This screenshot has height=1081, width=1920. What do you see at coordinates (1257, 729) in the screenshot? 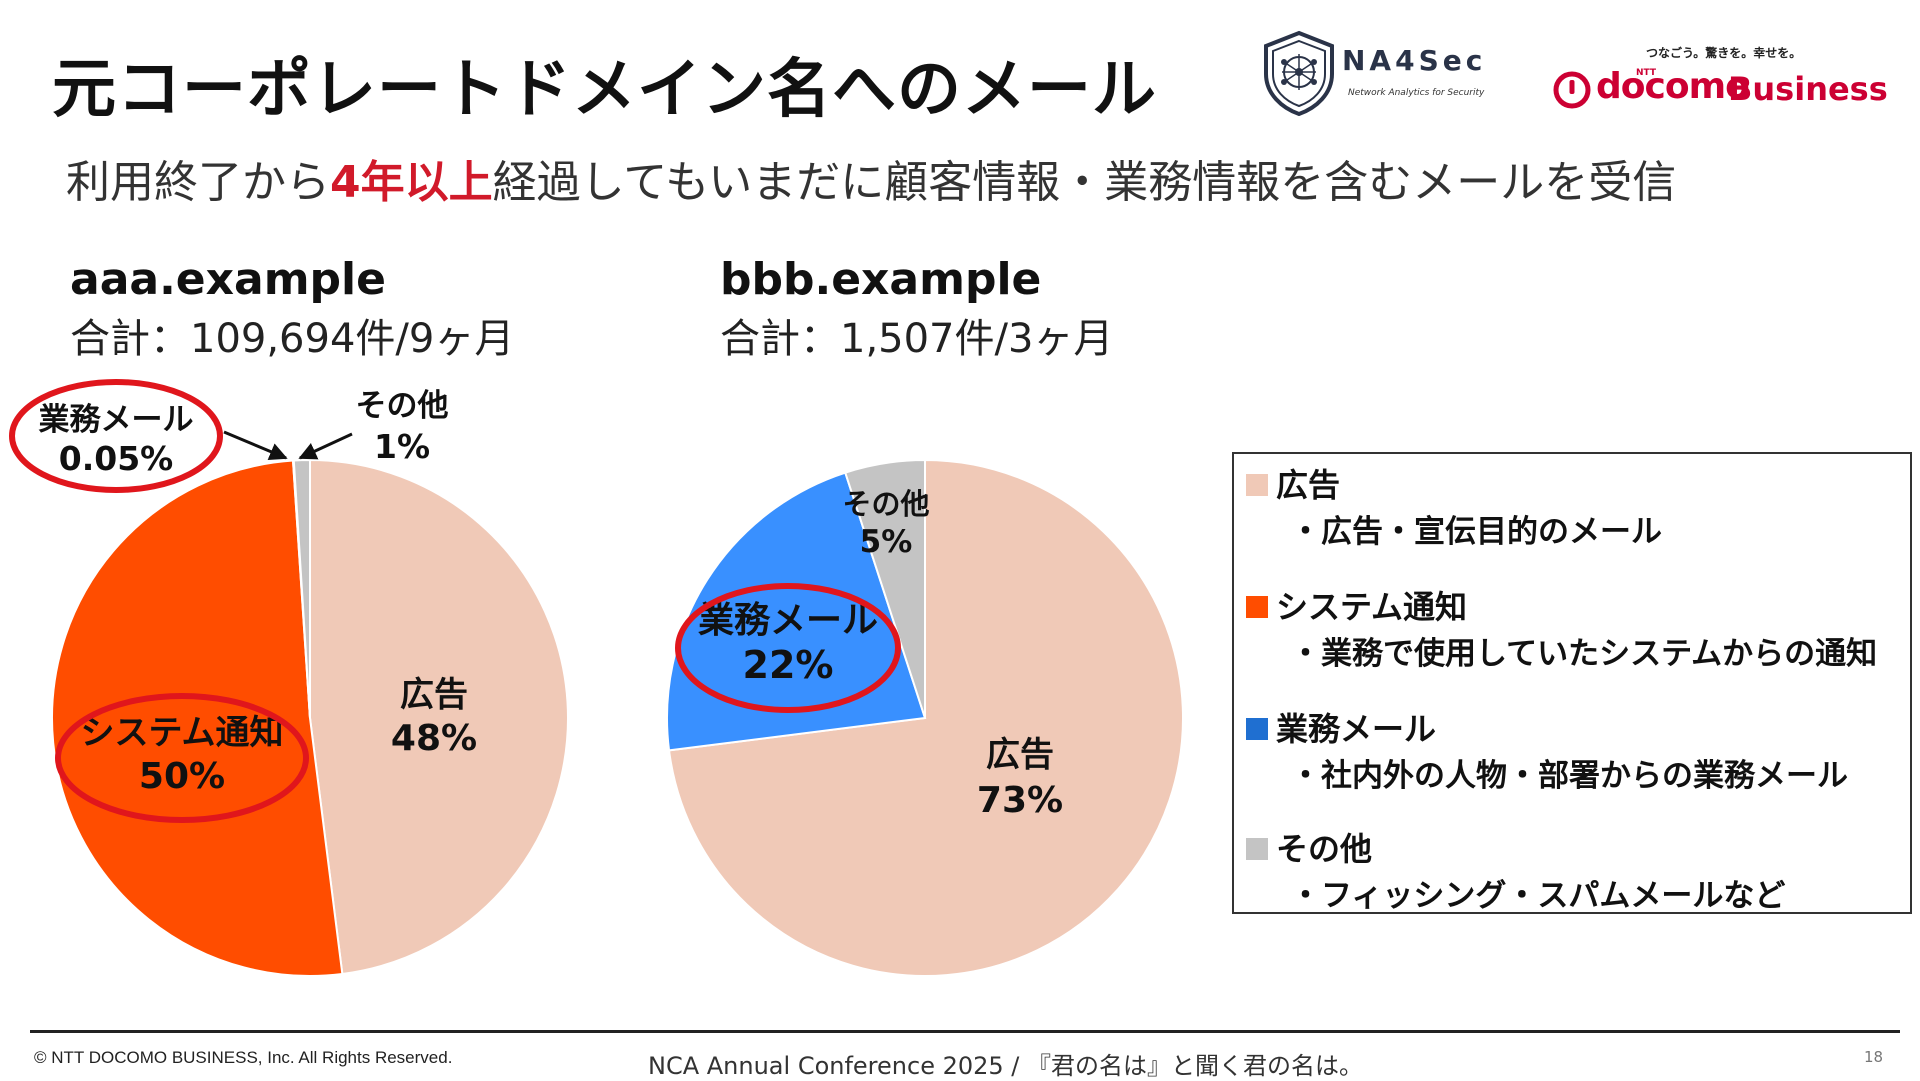
I see `legend-swatch-business` at bounding box center [1257, 729].